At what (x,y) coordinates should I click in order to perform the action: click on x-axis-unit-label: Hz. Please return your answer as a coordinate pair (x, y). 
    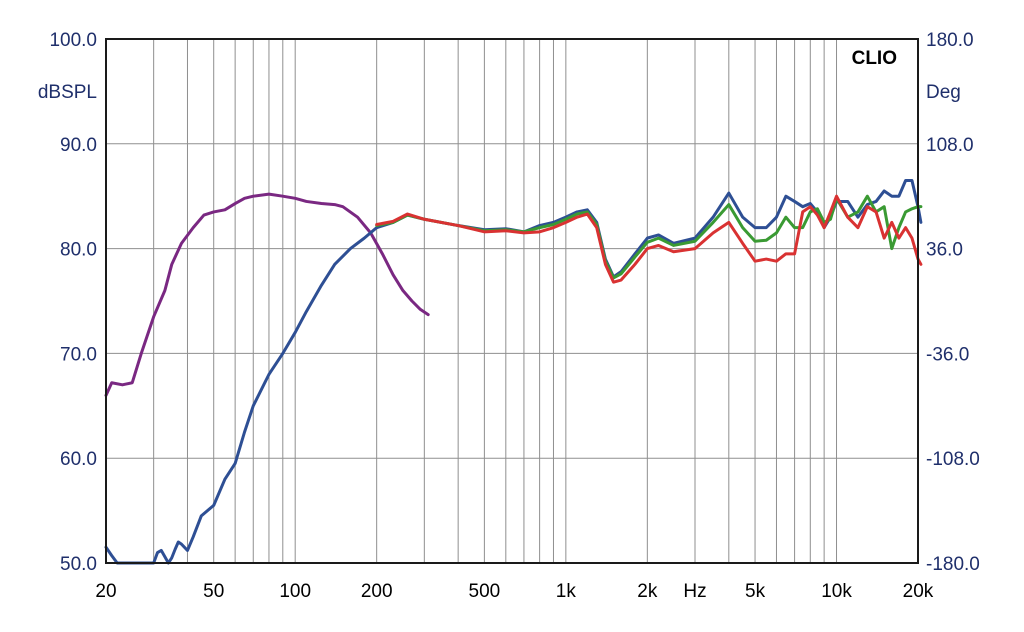
    Looking at the image, I should click on (694, 591).